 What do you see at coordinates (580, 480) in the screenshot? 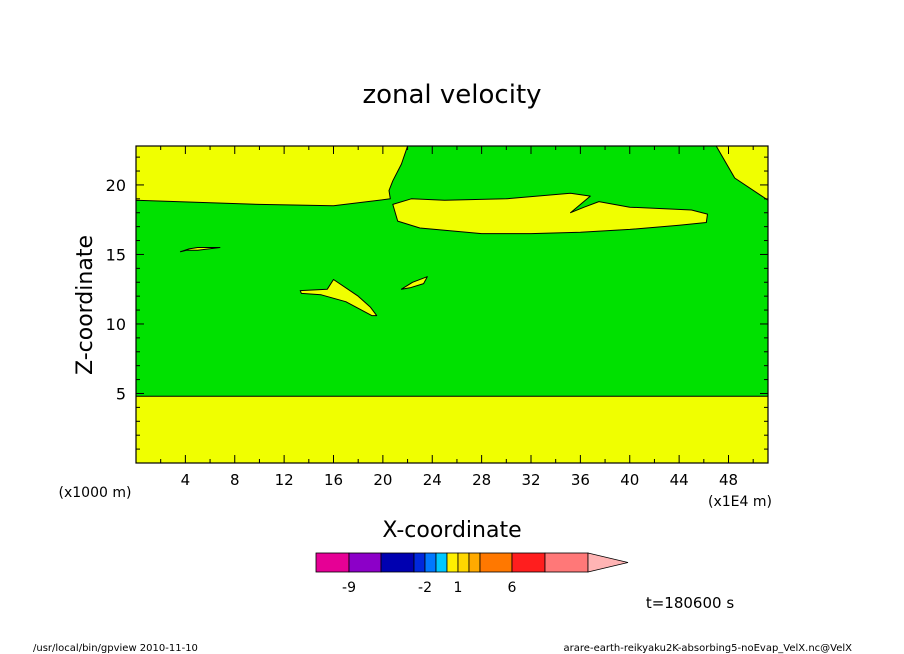
I see `x-tick-label: 36` at bounding box center [580, 480].